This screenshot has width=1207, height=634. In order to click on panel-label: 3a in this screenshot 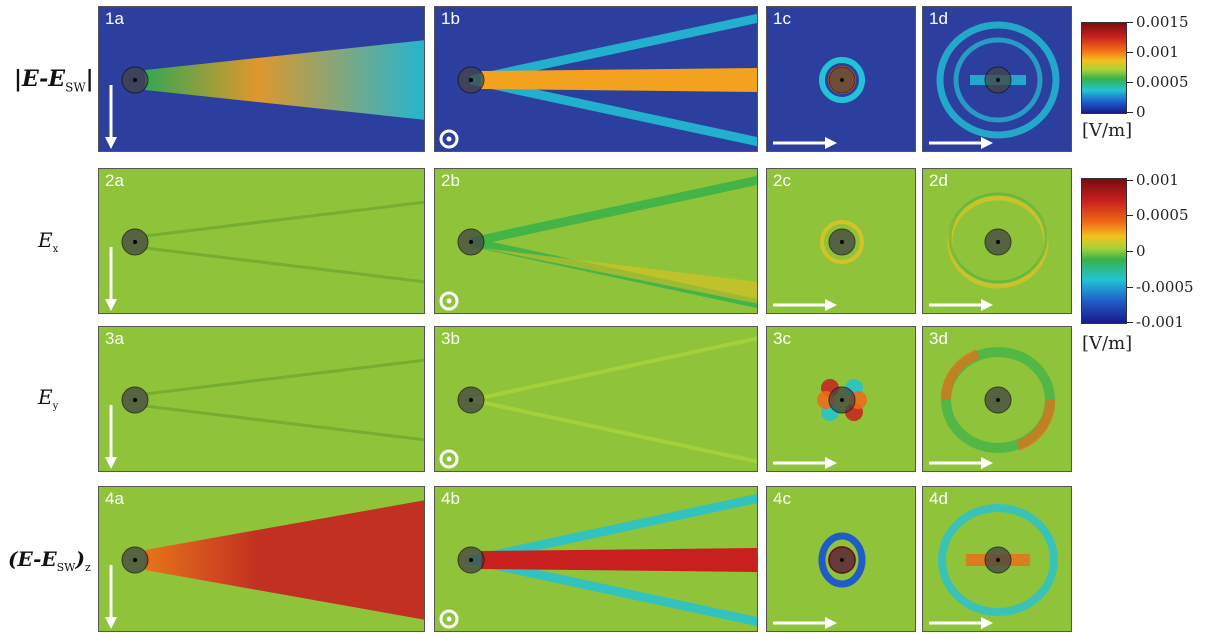, I will do `click(114, 338)`.